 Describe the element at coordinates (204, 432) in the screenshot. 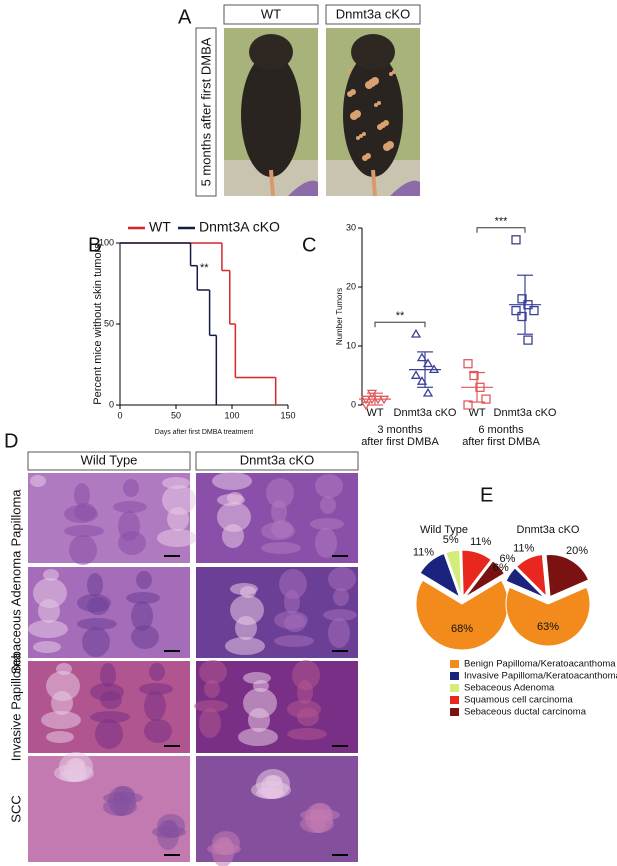

I see `x-axis-label: Days after first DMBA treatment` at that location.